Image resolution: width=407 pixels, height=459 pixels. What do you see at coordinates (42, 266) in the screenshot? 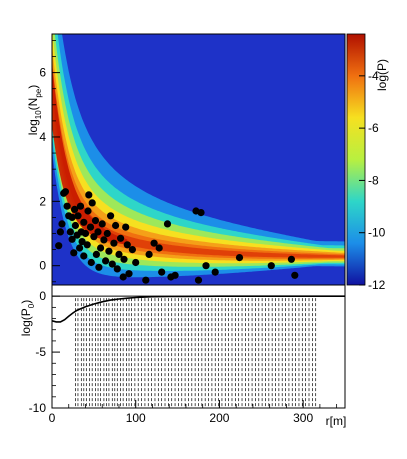
I see `top-y-tick-label-0: 0` at bounding box center [42, 266].